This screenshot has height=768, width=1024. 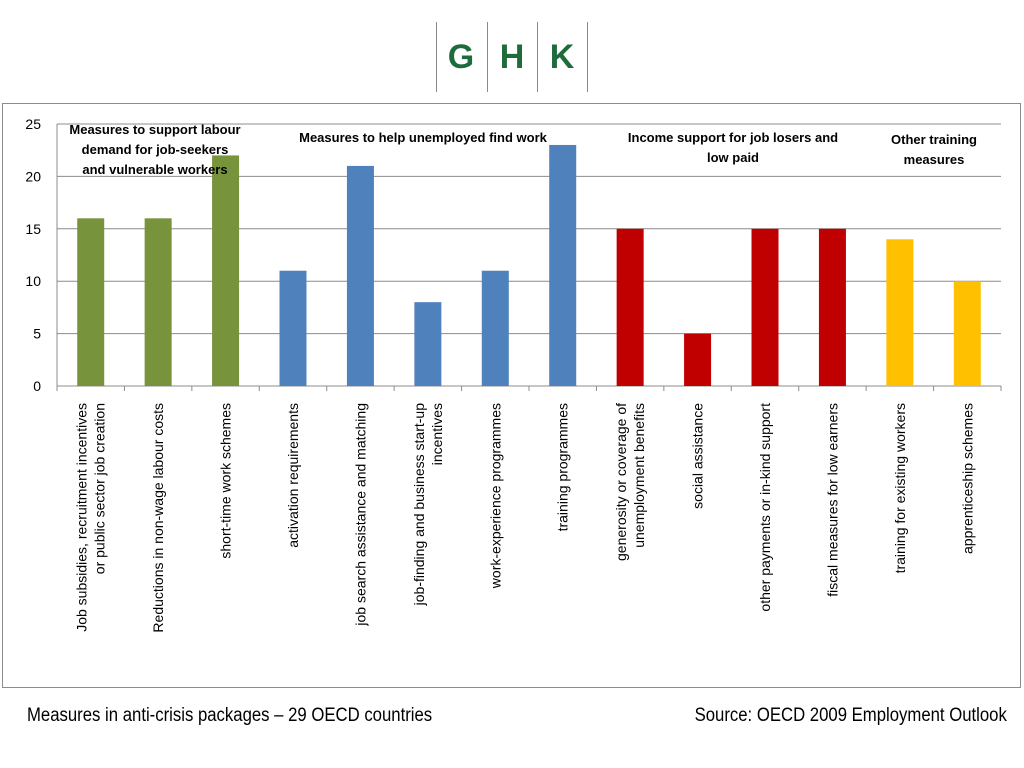 What do you see at coordinates (155, 149) in the screenshot?
I see `group-annotation: demand for job-seekers` at bounding box center [155, 149].